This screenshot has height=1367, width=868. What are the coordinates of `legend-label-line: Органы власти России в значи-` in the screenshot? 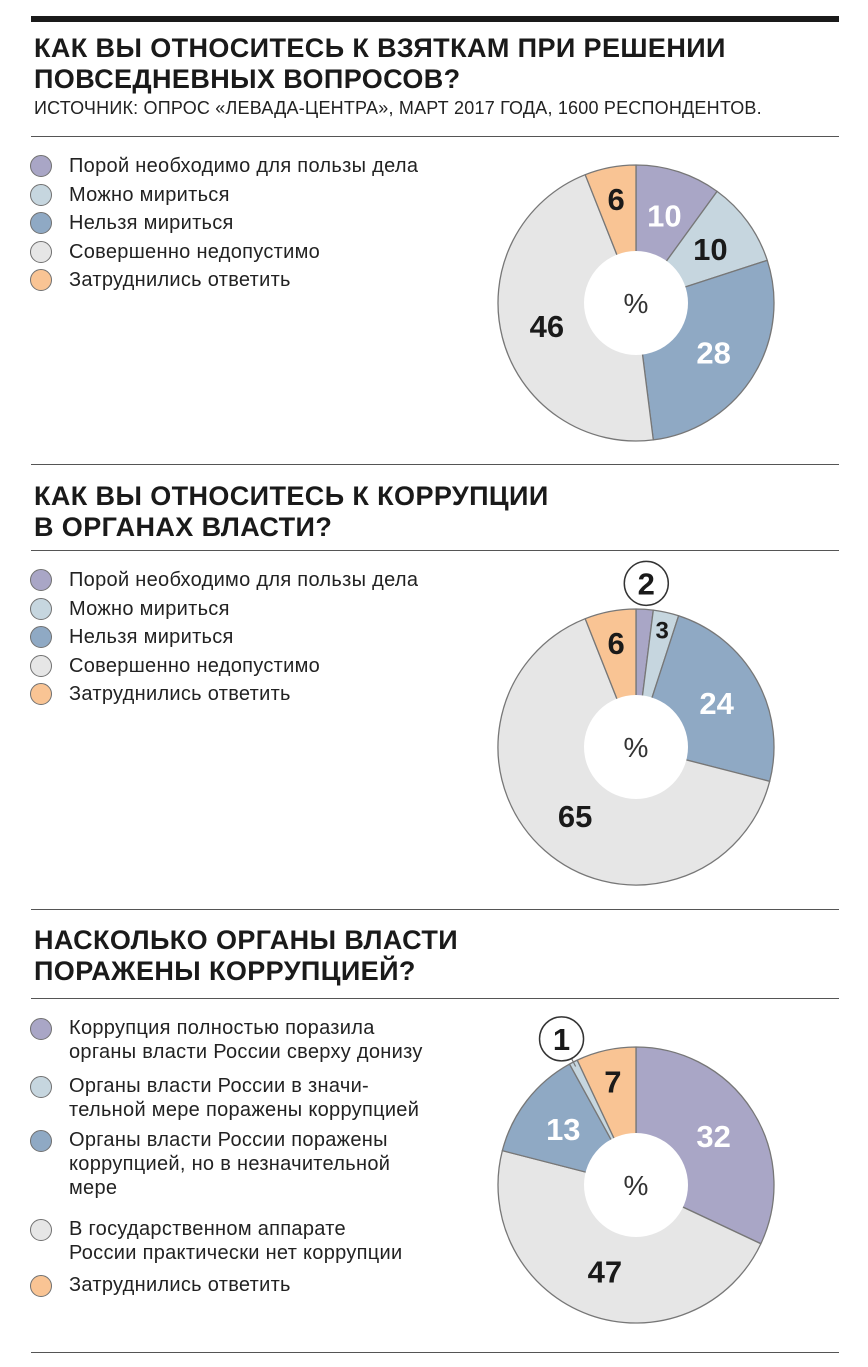 It's located at (219, 1086).